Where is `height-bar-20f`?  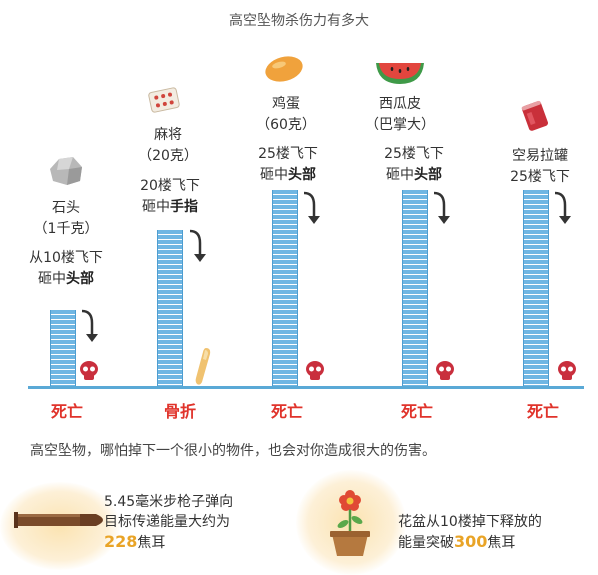
height-bar-20f is located at coordinates (170, 308).